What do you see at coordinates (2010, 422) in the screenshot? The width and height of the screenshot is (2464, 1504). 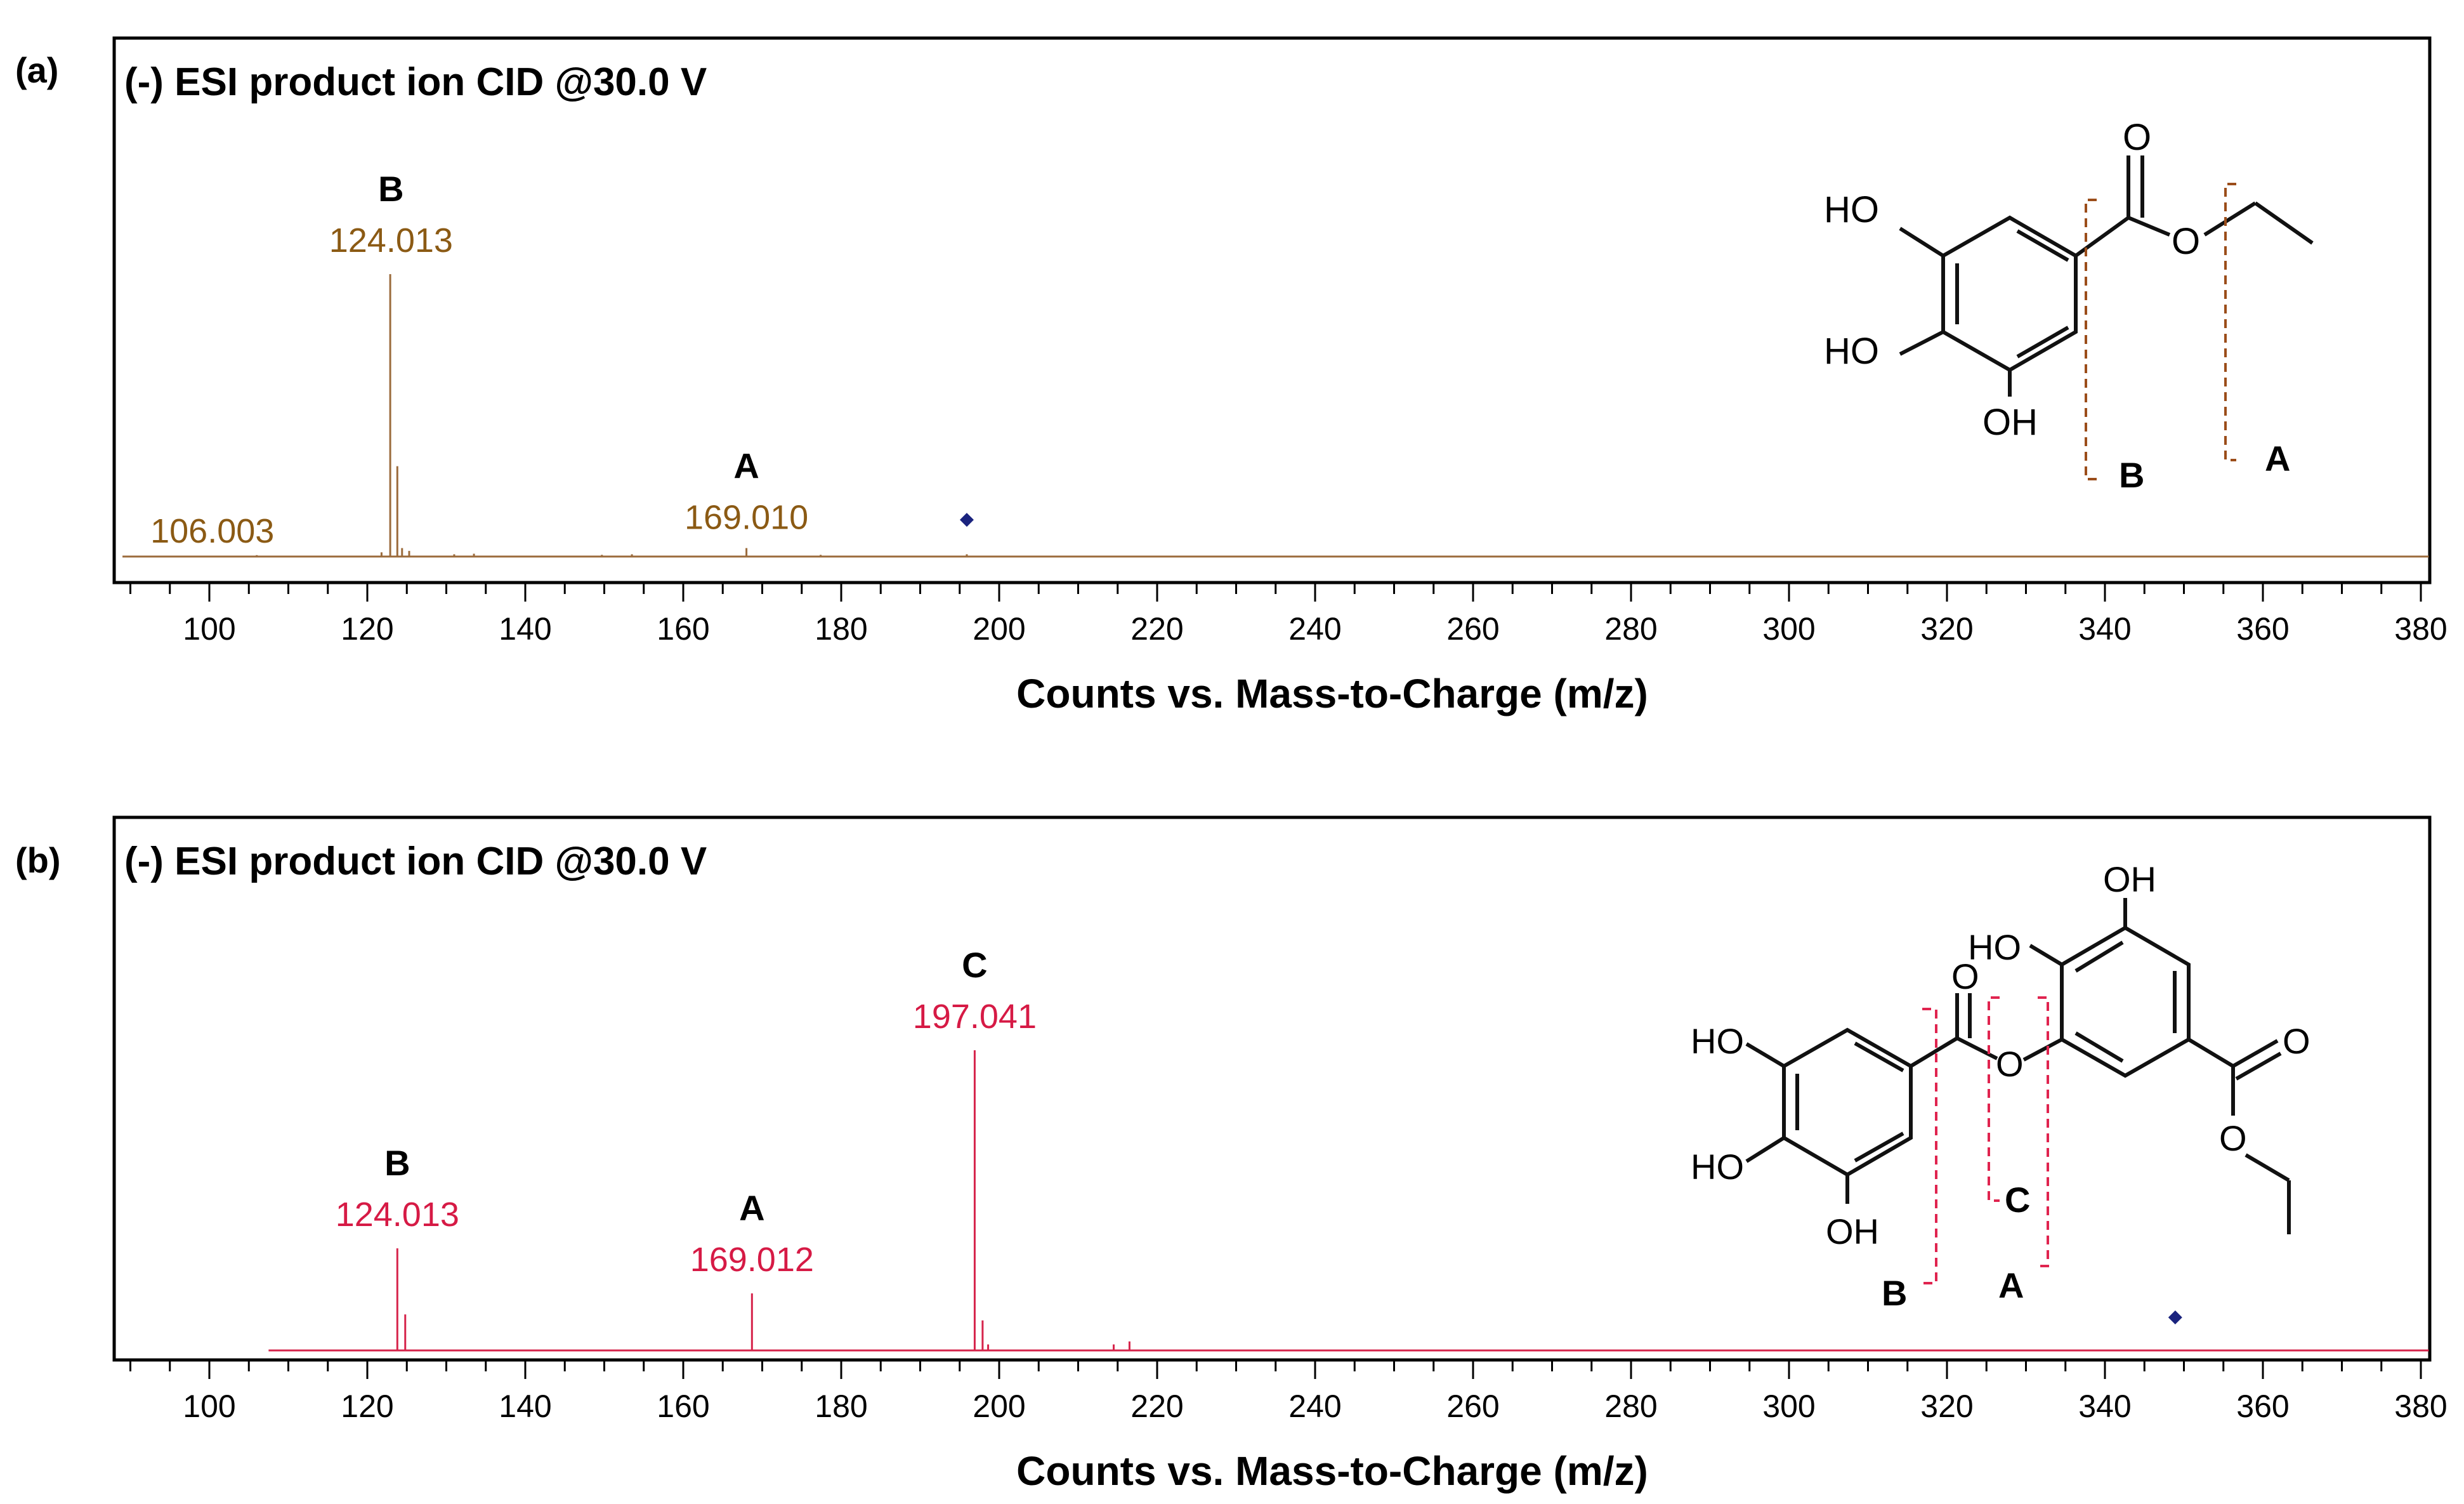 I see `panel-a-struct-oh-bottom: OH` at bounding box center [2010, 422].